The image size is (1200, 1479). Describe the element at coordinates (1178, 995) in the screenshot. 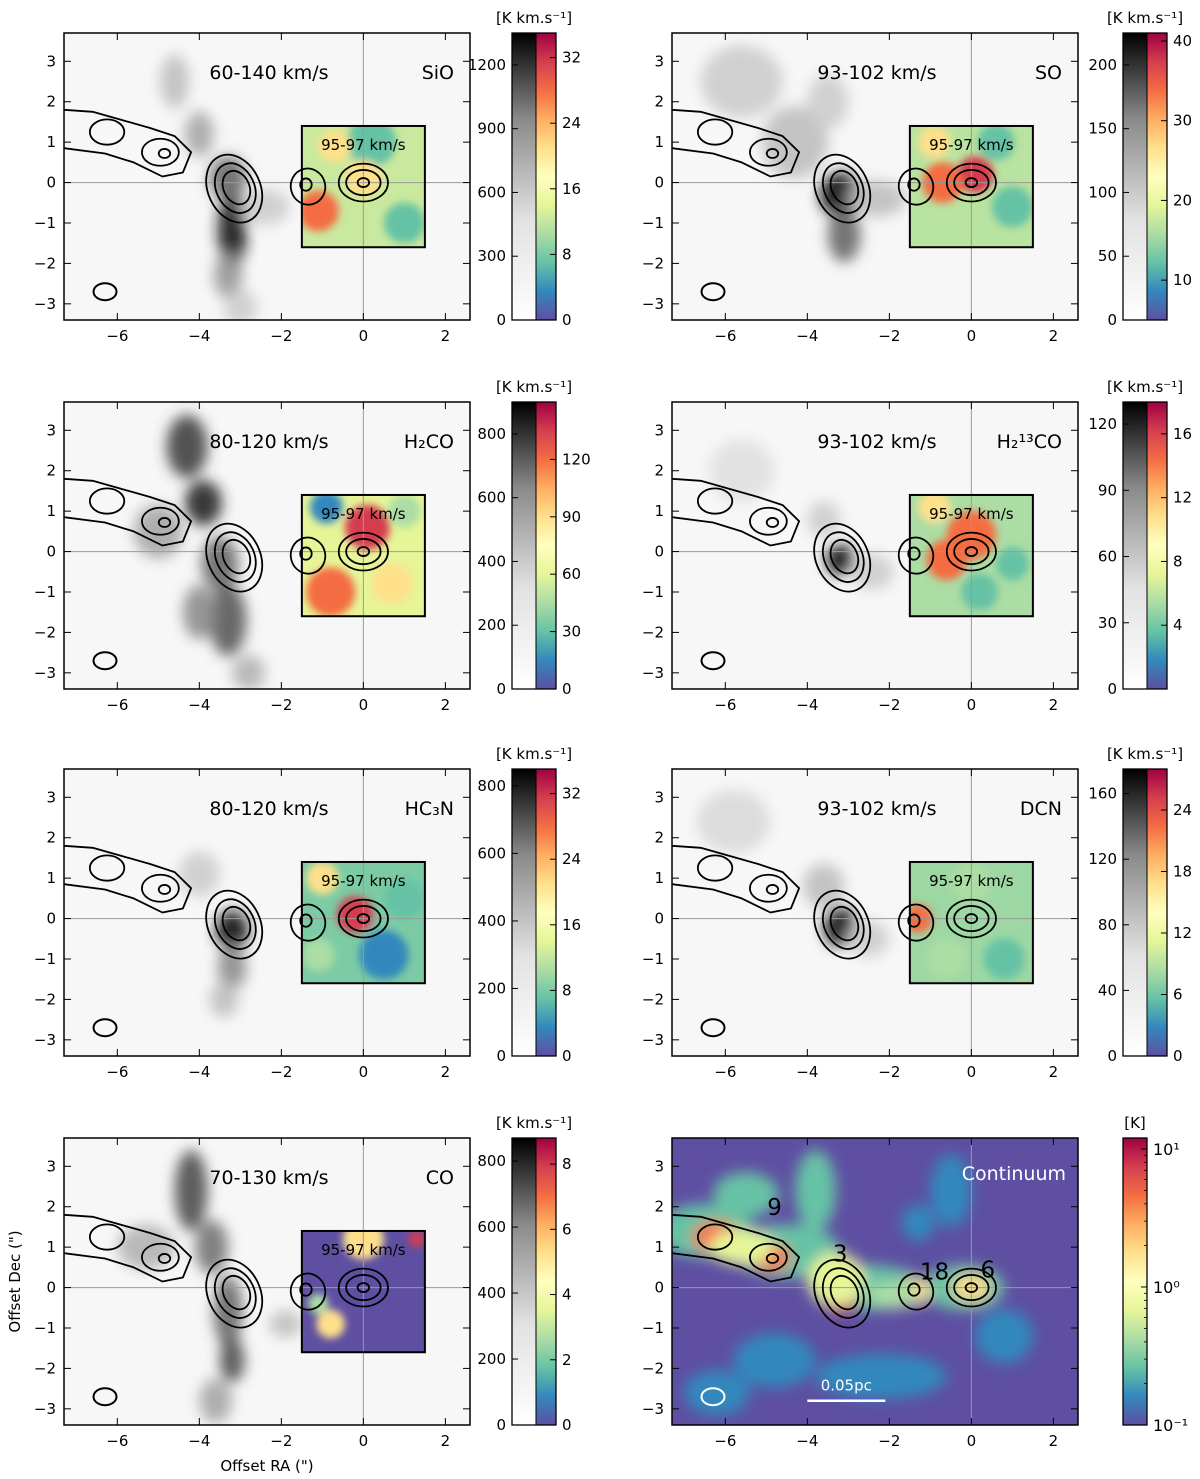

I see `color-cbar-tick-label: 6` at that location.